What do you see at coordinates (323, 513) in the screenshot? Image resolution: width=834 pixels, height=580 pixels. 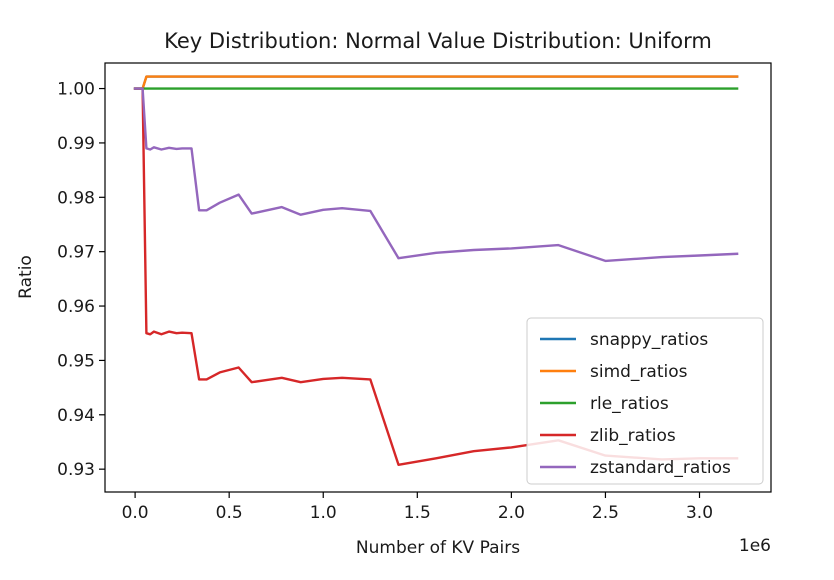 I see `x-tick-label: 1.0` at bounding box center [323, 513].